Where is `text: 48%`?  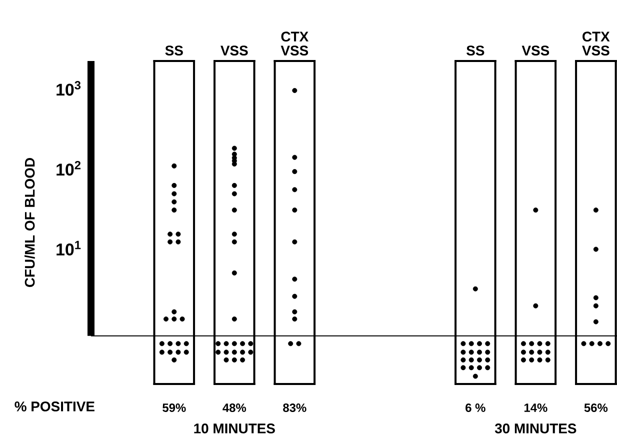 text: 48% is located at coordinates (234, 408).